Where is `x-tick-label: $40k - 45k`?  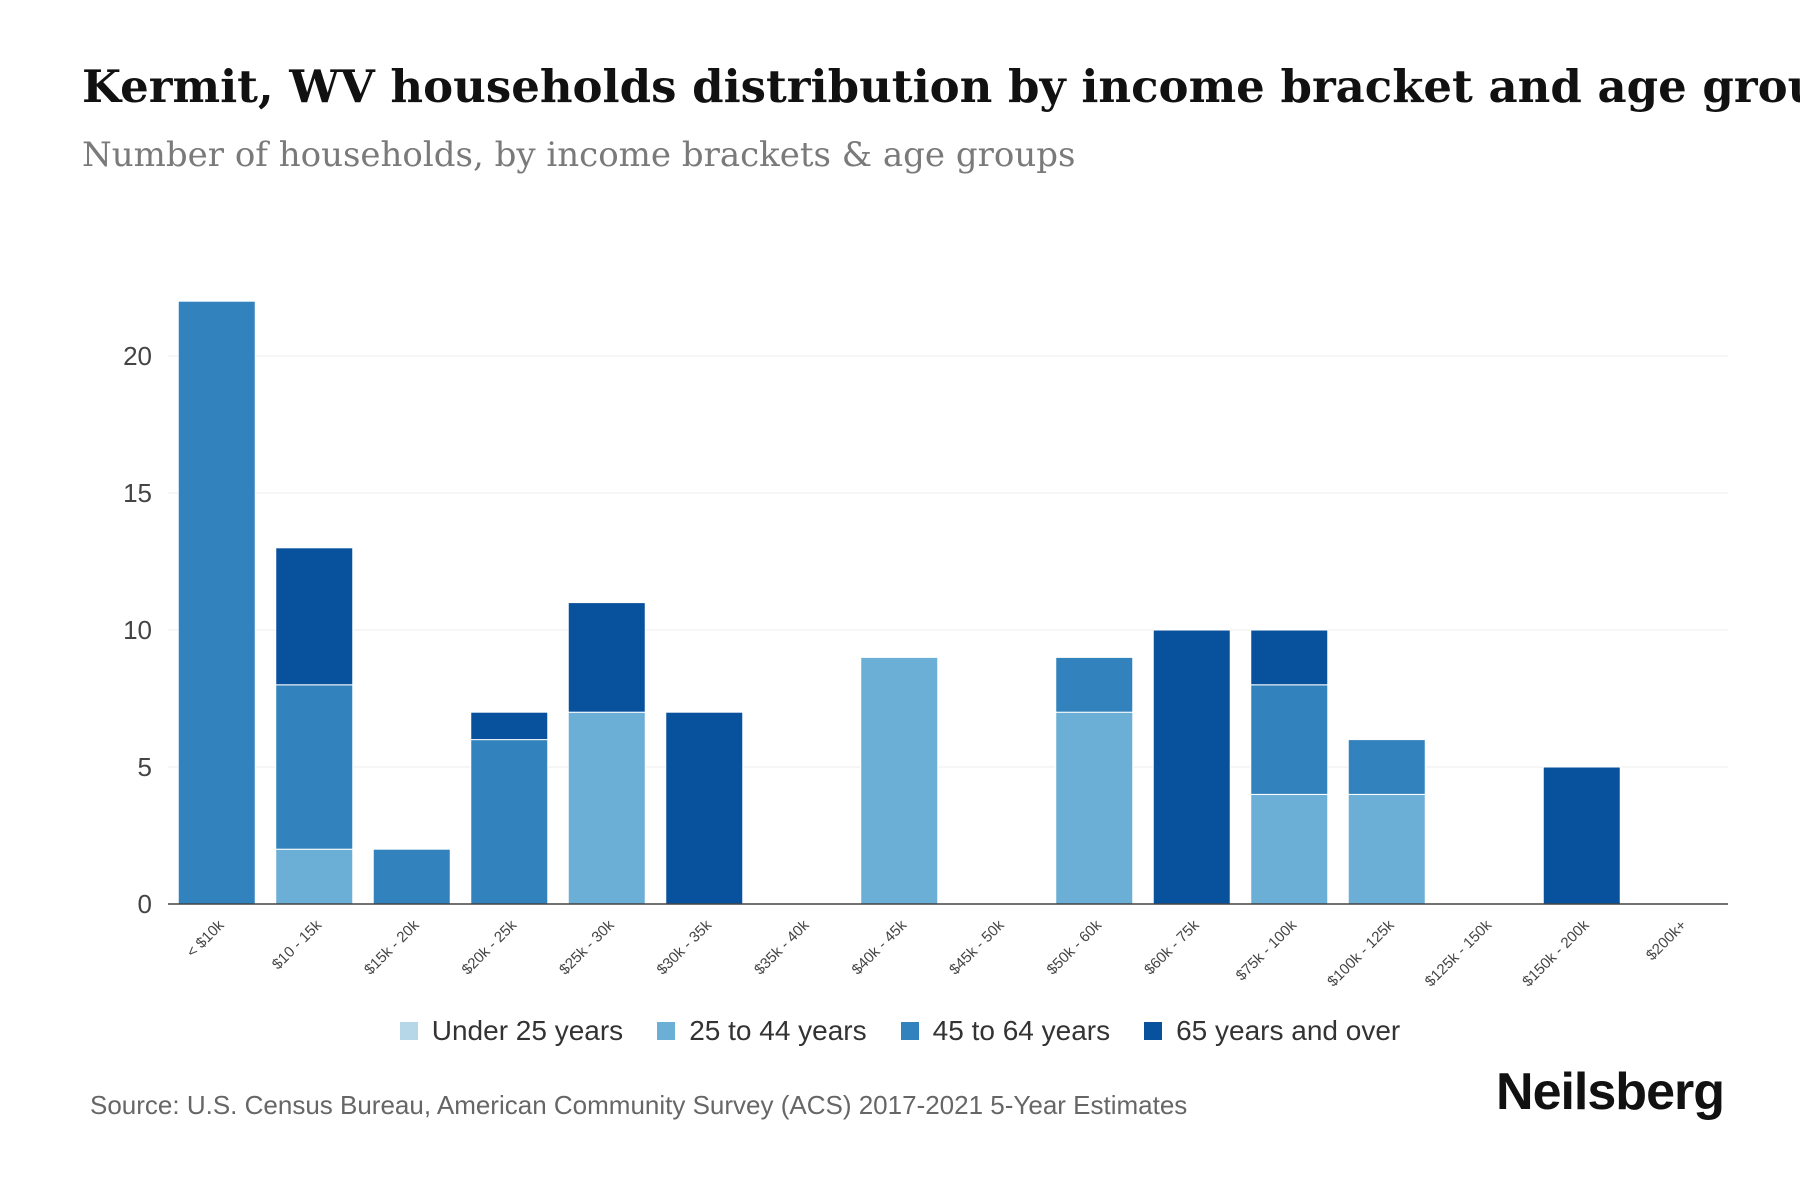 x-tick-label: $40k - 45k is located at coordinates (880, 947).